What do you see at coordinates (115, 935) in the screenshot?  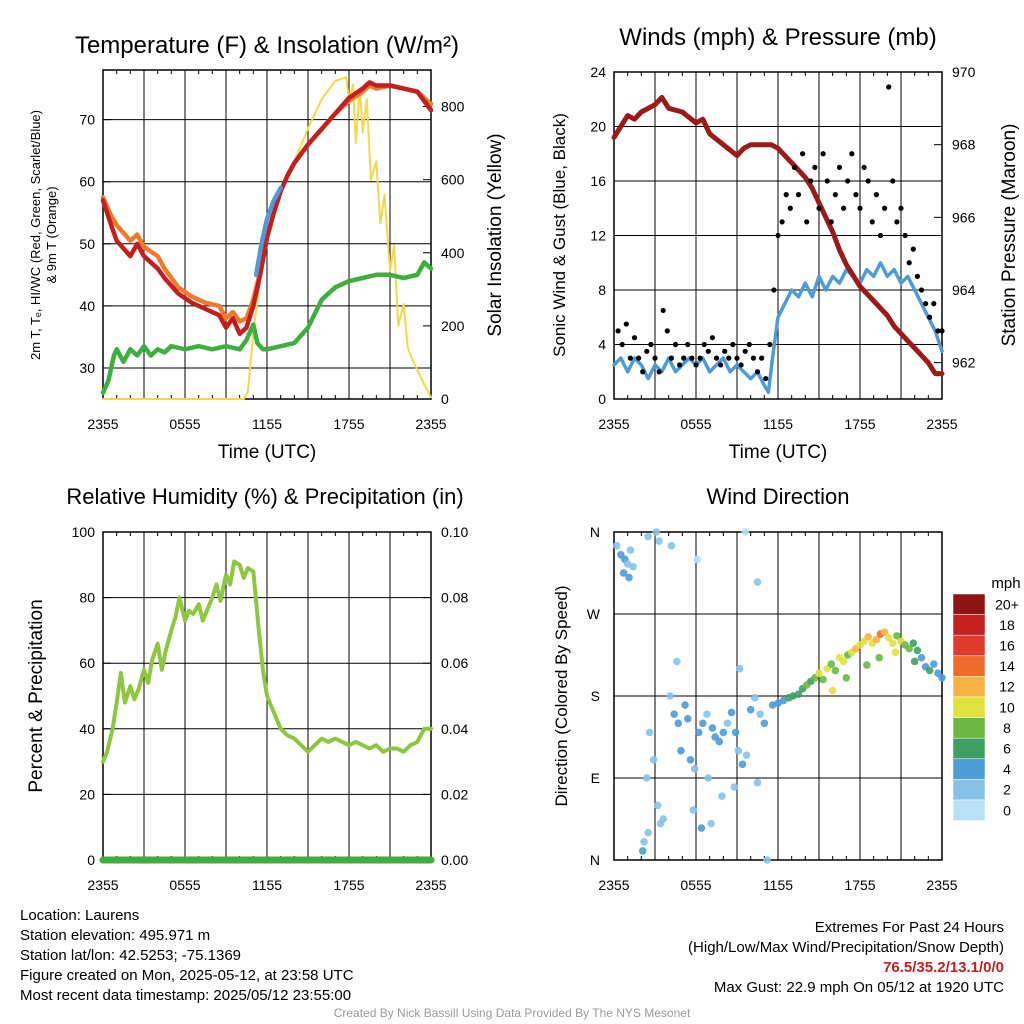 I see `elevation-text: Station elevation: 495.971 m` at bounding box center [115, 935].